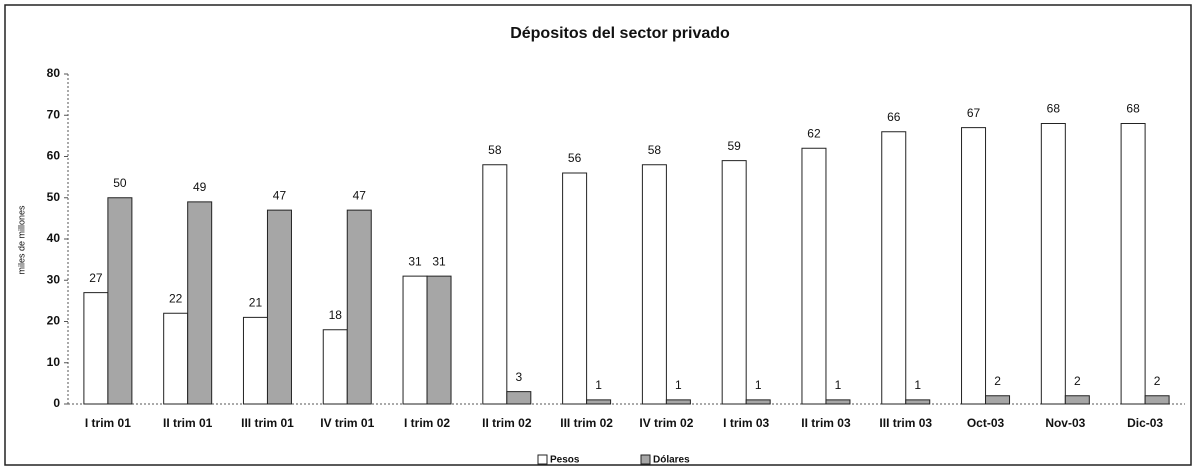 Image resolution: width=1196 pixels, height=470 pixels. What do you see at coordinates (734, 146) in the screenshot?
I see `value-label: 59` at bounding box center [734, 146].